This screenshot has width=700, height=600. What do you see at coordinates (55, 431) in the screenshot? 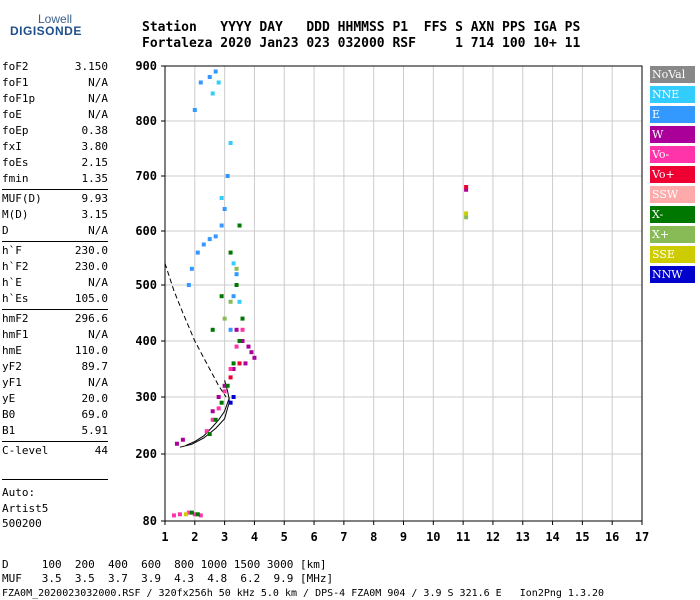
I see `param-row-b1: B1 5.91` at bounding box center [55, 431].